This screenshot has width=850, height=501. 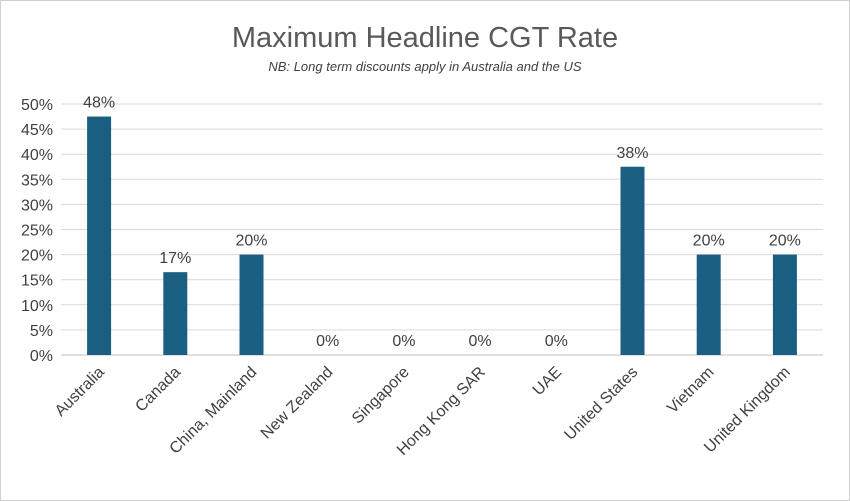 What do you see at coordinates (41, 356) in the screenshot?
I see `y-tick-label: 0%` at bounding box center [41, 356].